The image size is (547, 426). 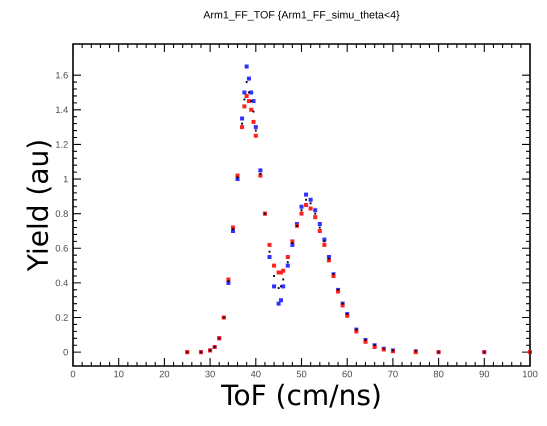 I want to click on x-tick-label: 0, so click(x=73, y=374).